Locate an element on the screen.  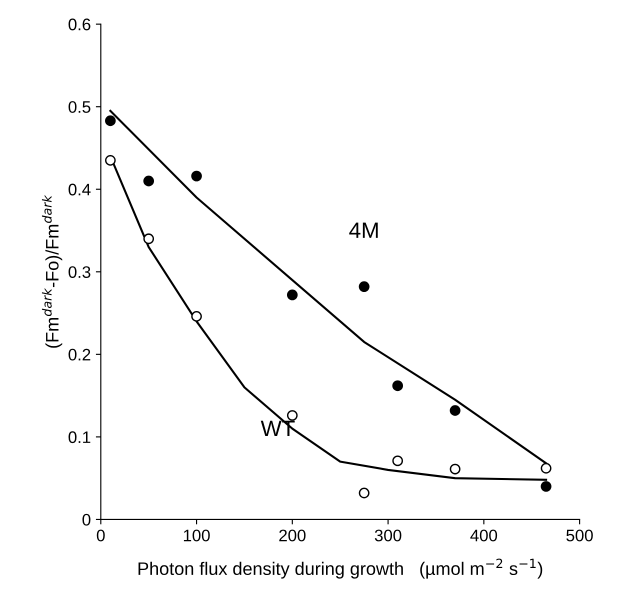
y-axis-title: (Fm$^{dark}$-Fo)/Fm$^{dark}$ is located at coordinates (52, 271).